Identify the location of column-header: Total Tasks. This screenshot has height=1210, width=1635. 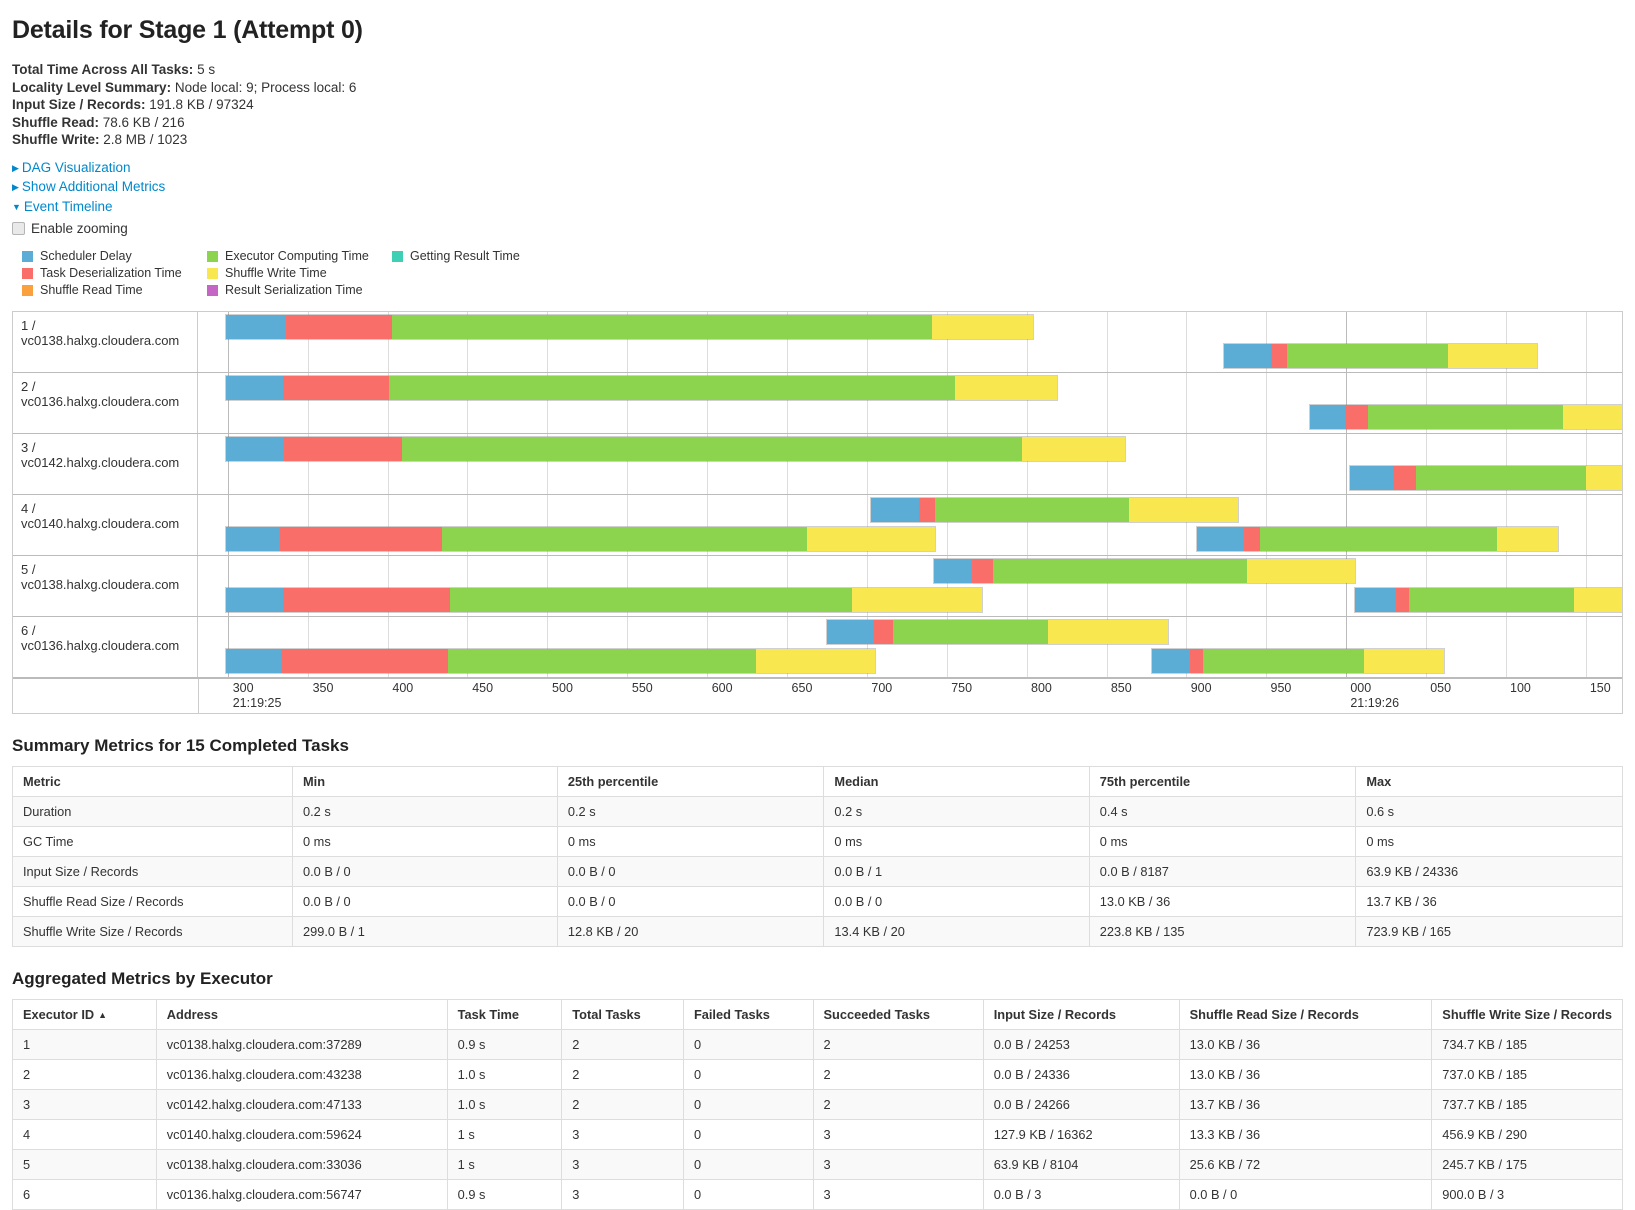
(622, 1014).